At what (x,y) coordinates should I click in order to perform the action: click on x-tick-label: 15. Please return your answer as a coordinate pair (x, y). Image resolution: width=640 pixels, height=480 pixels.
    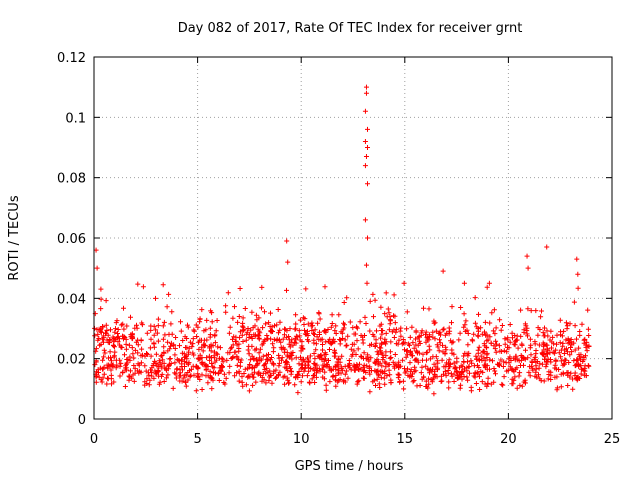
    Looking at the image, I should click on (405, 439).